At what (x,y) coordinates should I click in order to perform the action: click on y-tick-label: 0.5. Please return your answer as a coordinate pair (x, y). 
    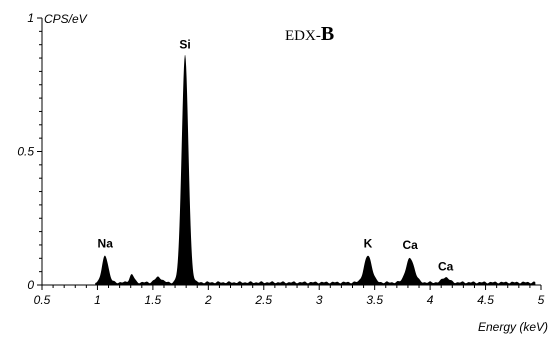
    Looking at the image, I should click on (25, 152).